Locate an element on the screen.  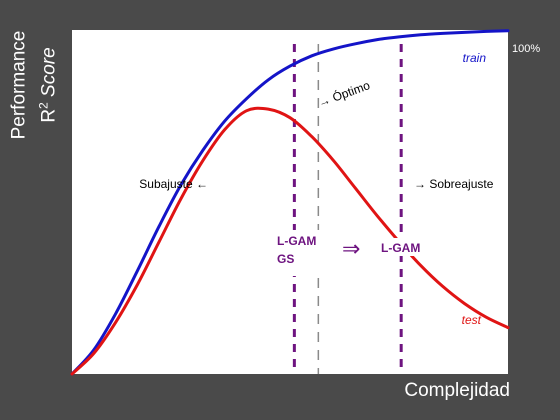
annotation-lgam-gs-line1: L-GAM is located at coordinates (296, 241).